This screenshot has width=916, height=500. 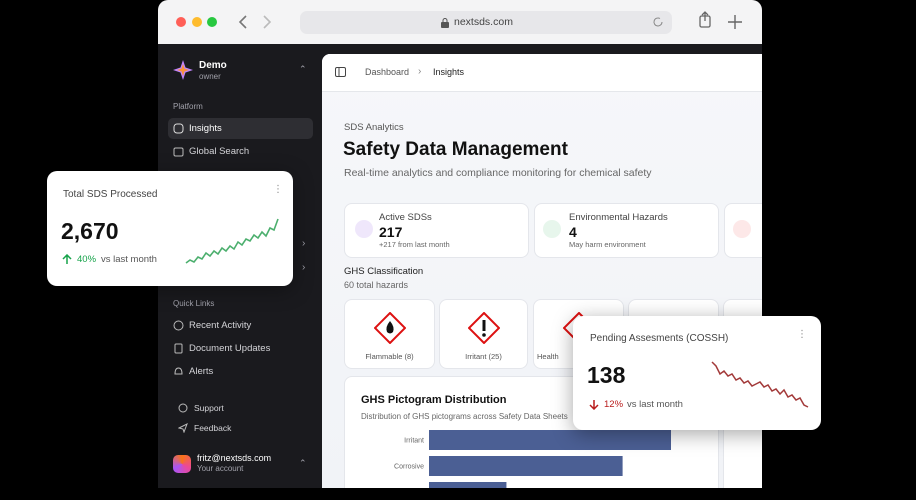 What do you see at coordinates (183, 70) in the screenshot?
I see `logo` at bounding box center [183, 70].